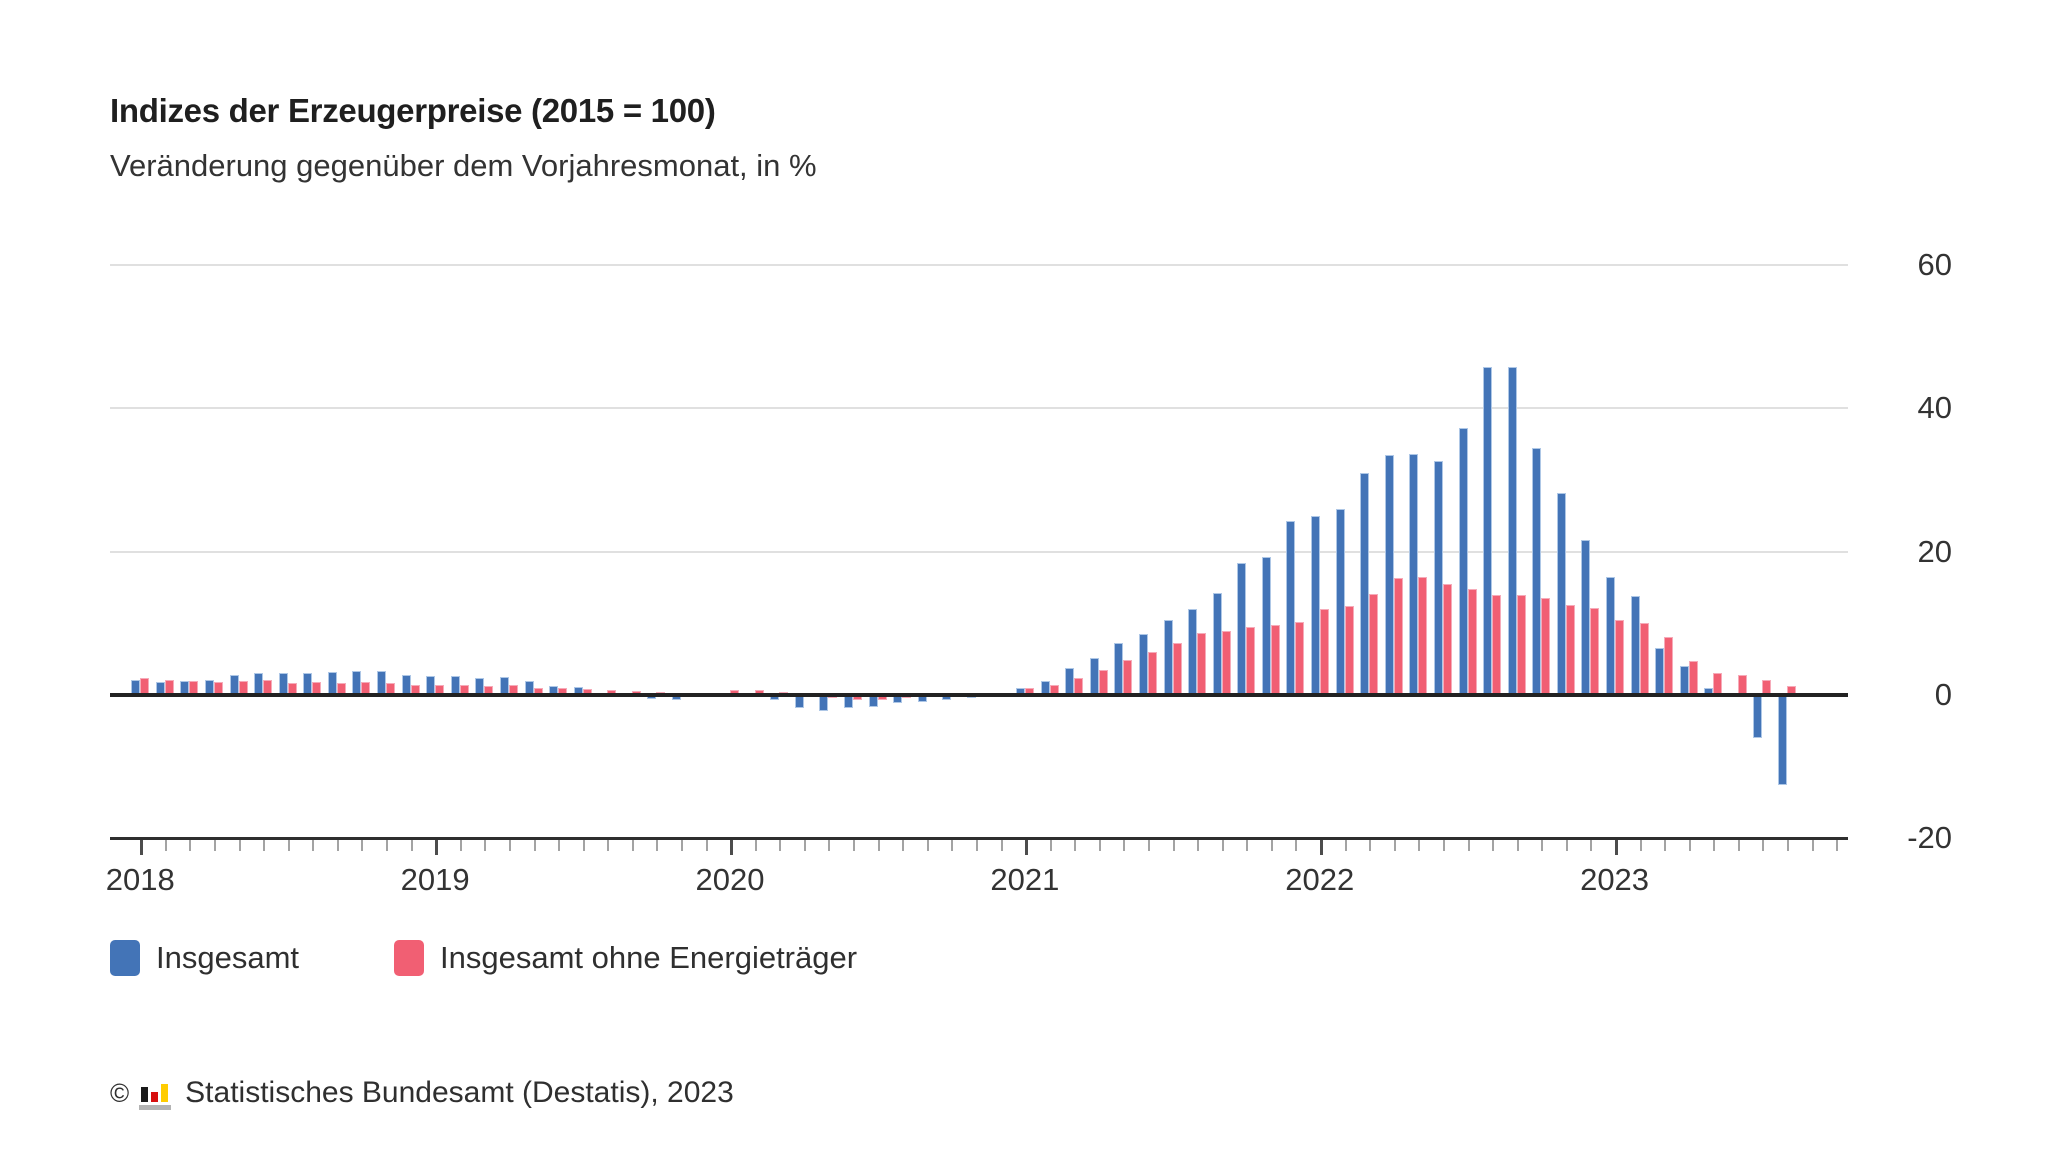 The height and width of the screenshot is (1152, 2048). What do you see at coordinates (625, 958) in the screenshot?
I see `legend-item-ohne-energietraeger: Insgesamt ohne Energieträger` at bounding box center [625, 958].